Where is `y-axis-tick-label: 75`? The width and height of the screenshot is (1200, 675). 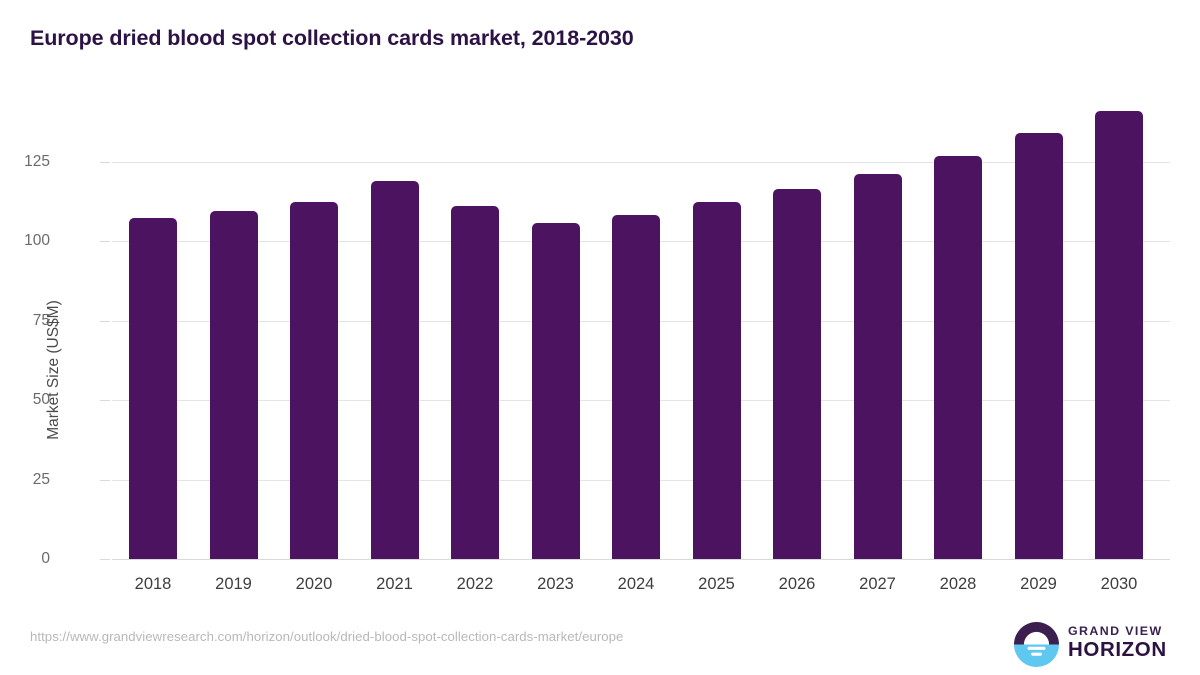 y-axis-tick-label: 75 is located at coordinates (41, 320).